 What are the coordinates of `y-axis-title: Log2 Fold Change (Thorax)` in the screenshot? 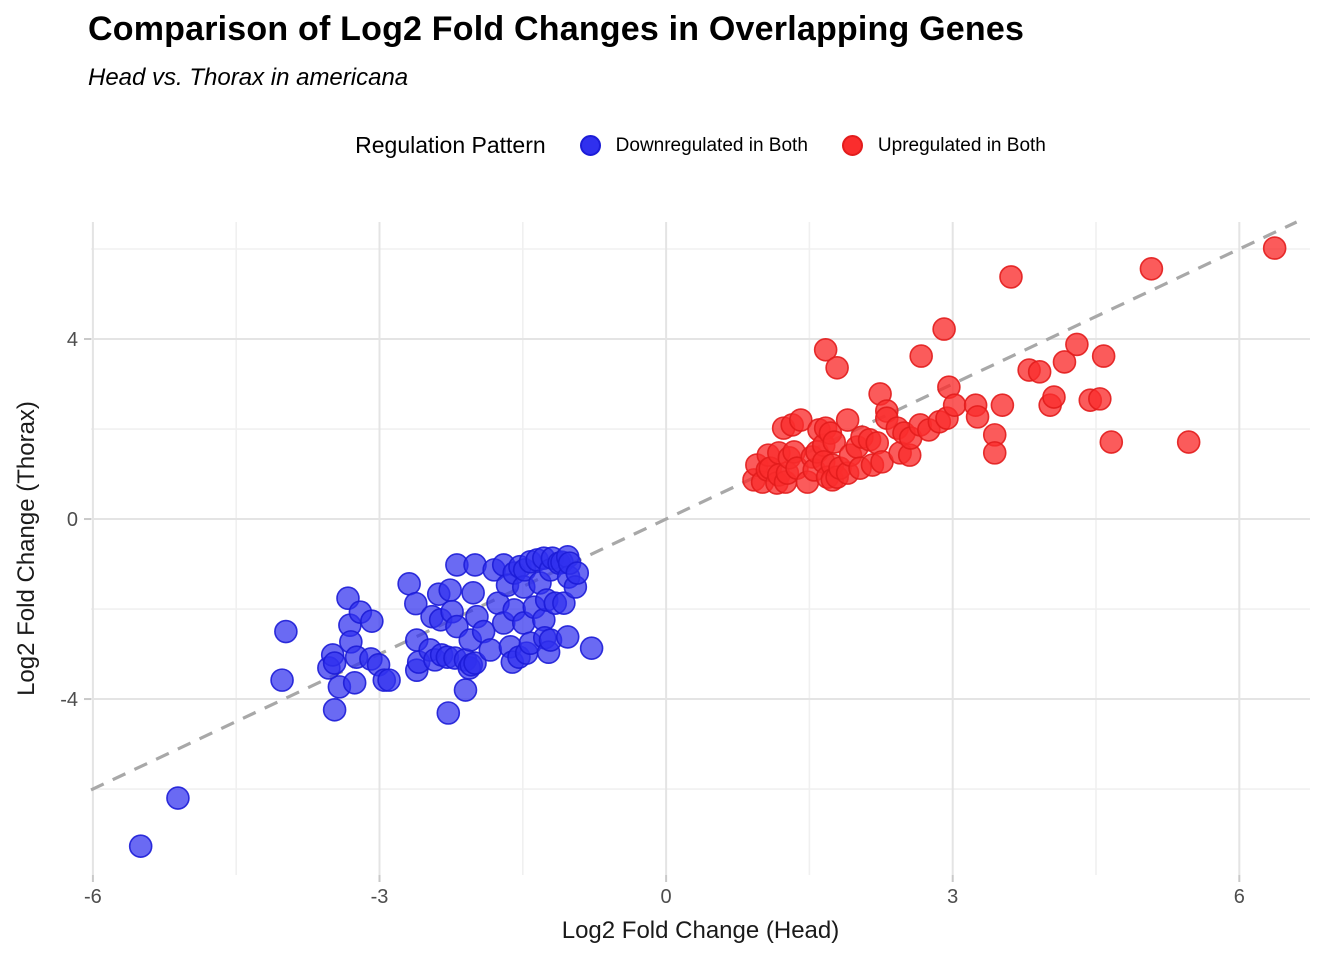 It's located at (26, 548).